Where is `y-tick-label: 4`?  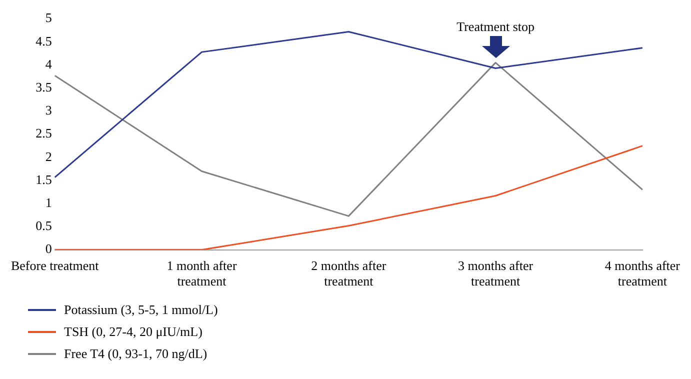
y-tick-label: 4 is located at coordinates (48, 64).